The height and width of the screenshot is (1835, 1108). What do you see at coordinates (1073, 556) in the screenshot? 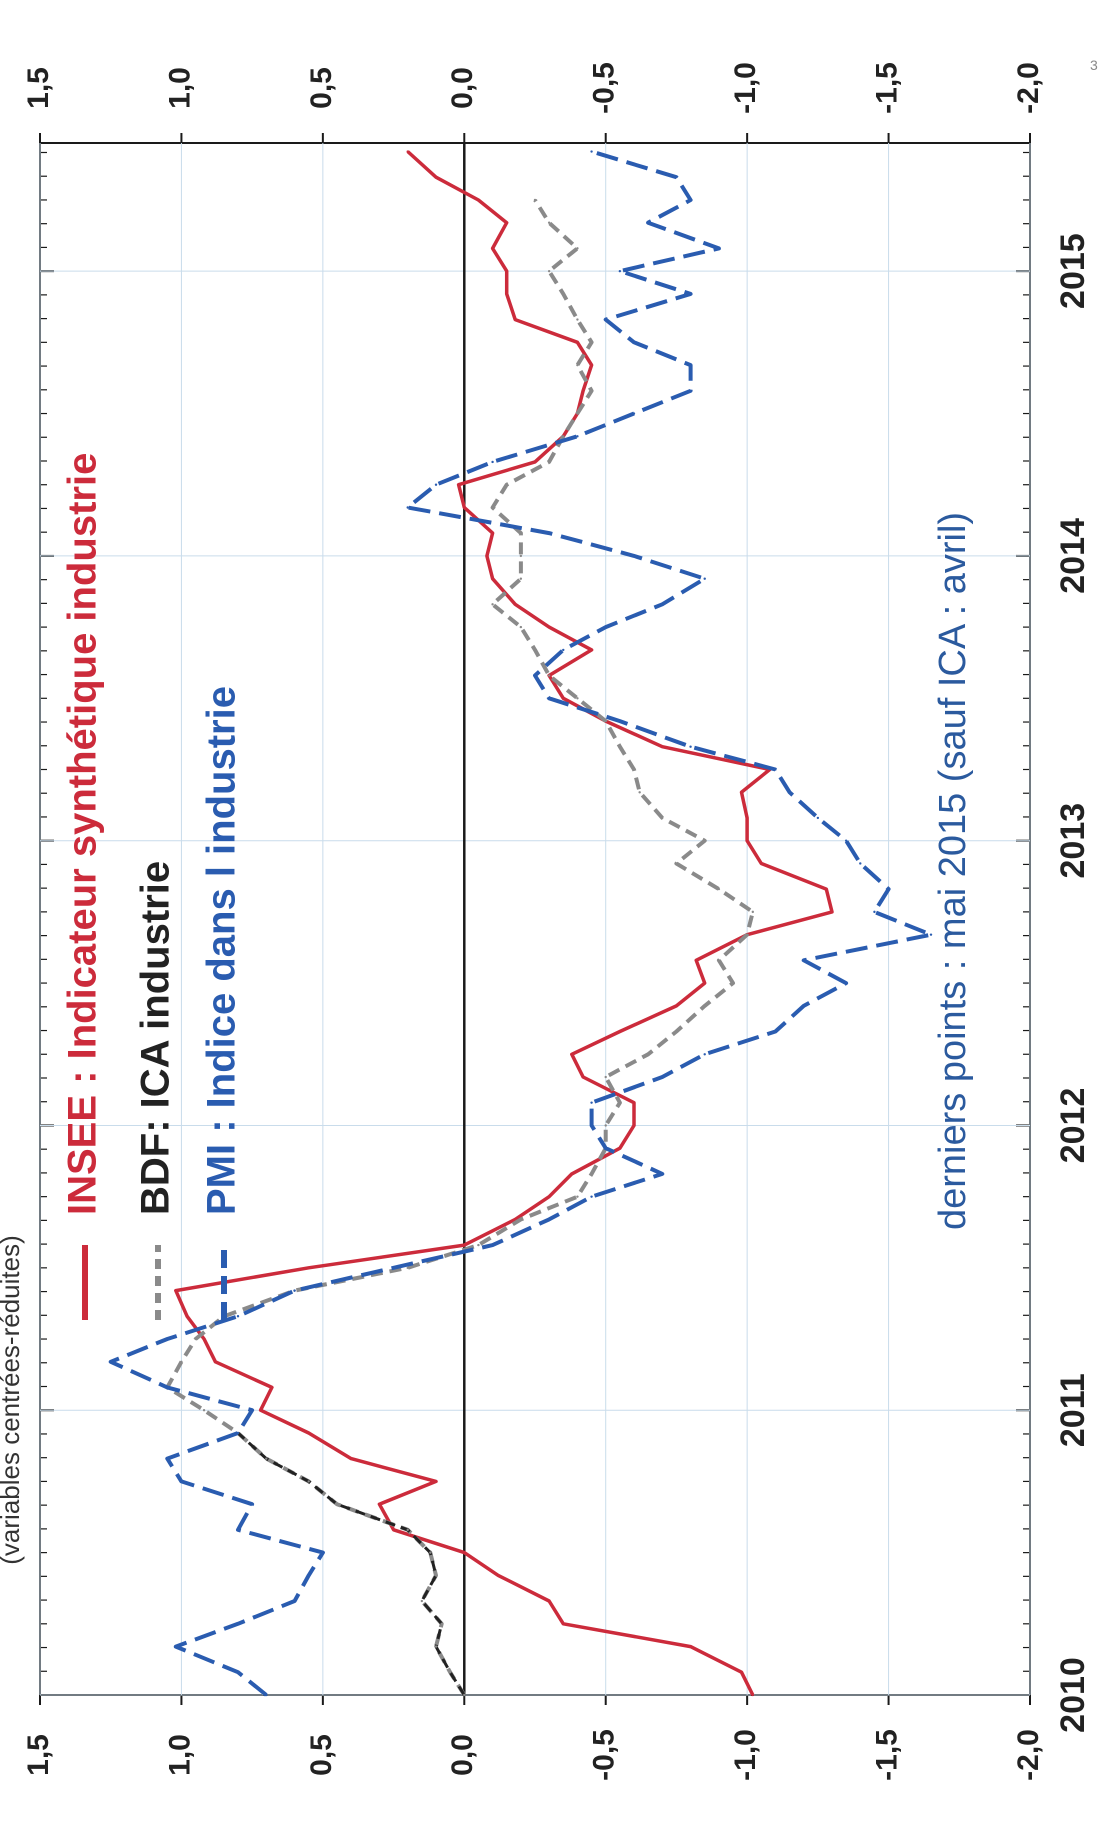
I see `year-tick-label: 2014` at bounding box center [1073, 556].